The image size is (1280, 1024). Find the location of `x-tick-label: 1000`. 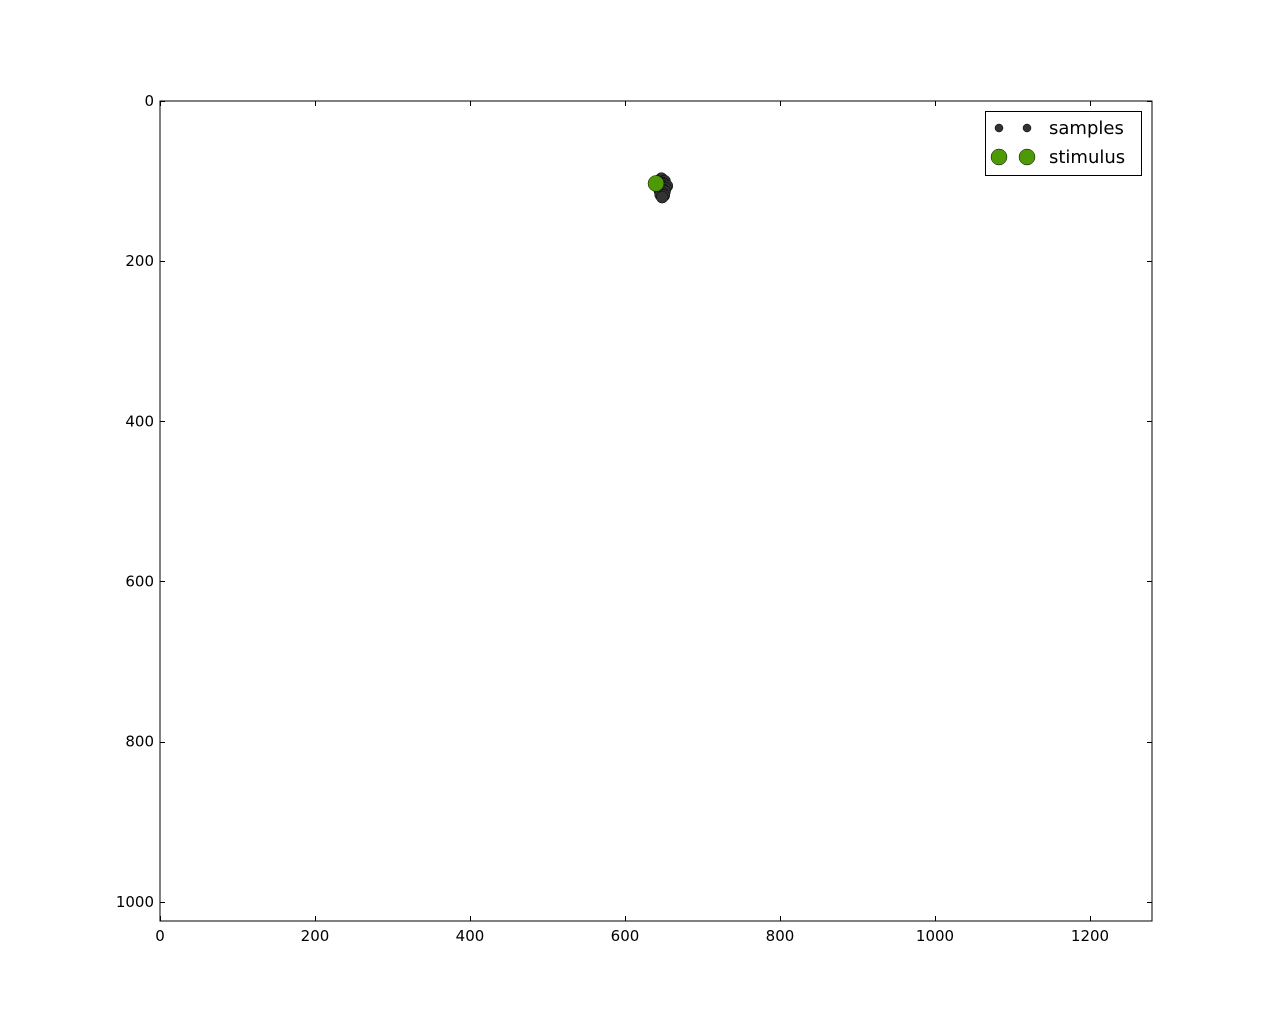

x-tick-label: 1000 is located at coordinates (935, 936).